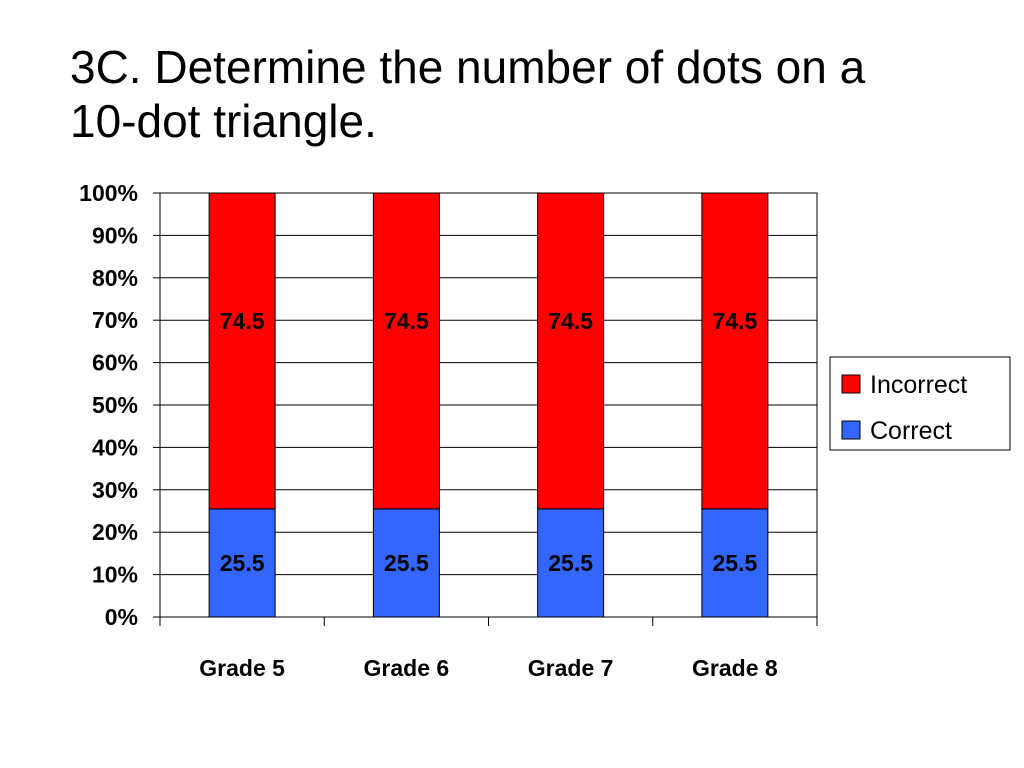 The width and height of the screenshot is (1024, 768). I want to click on y-tick-label: 50%, so click(115, 405).